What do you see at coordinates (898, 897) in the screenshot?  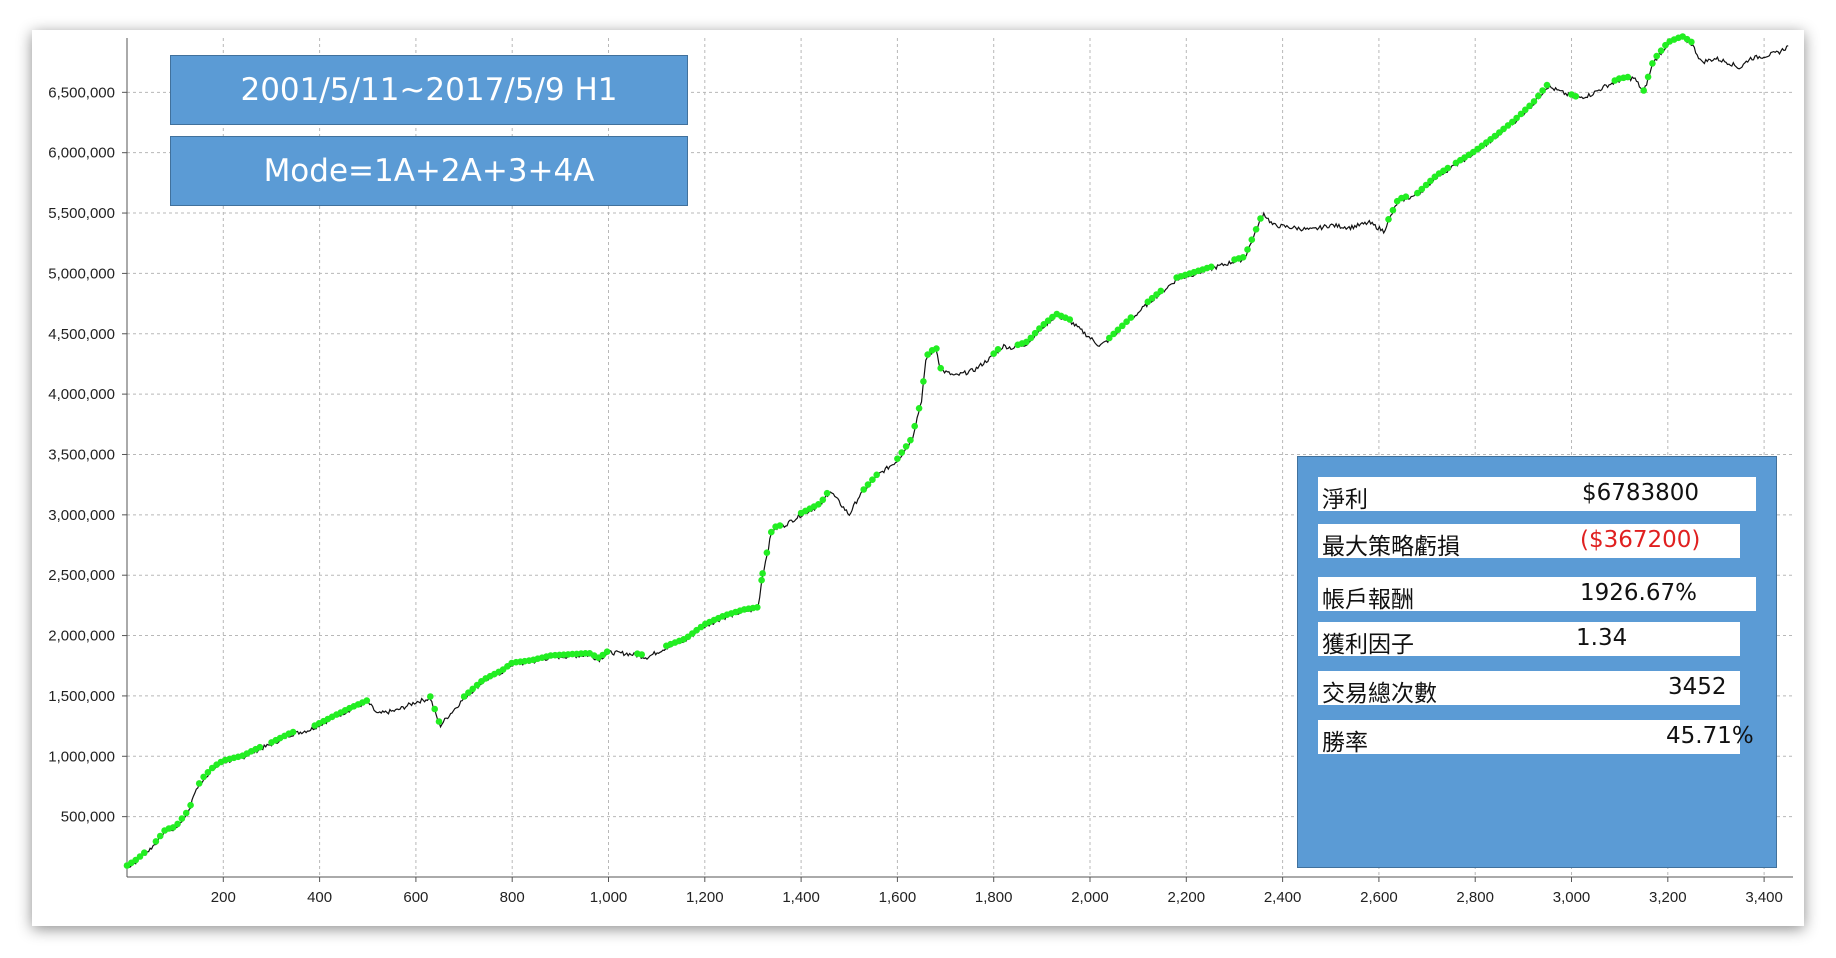 I see `x-tick-label: 1,600` at bounding box center [898, 897].